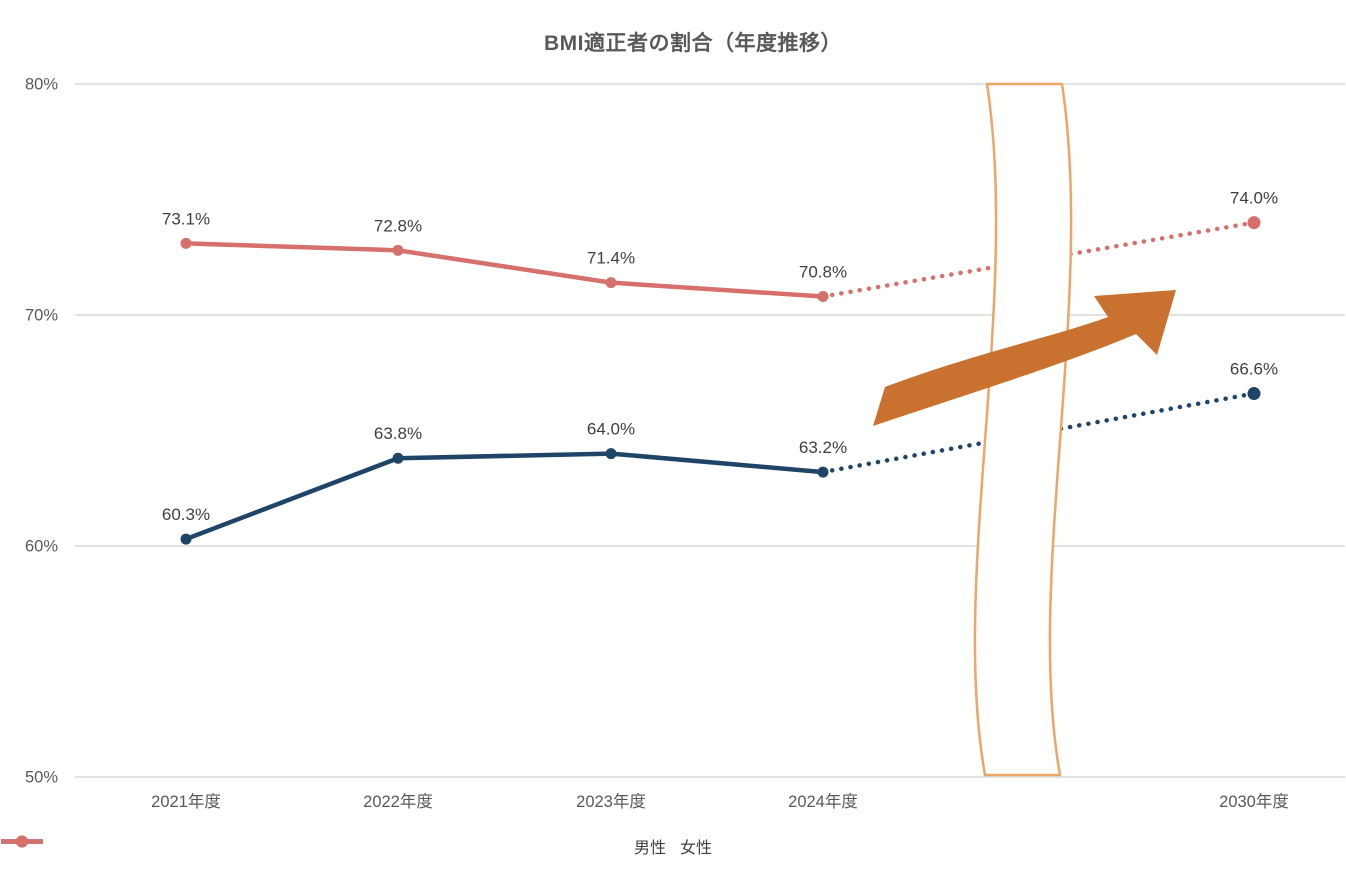 This screenshot has height=880, width=1346. Describe the element at coordinates (1038, 433) in the screenshot. I see `series-dotted-male` at that location.